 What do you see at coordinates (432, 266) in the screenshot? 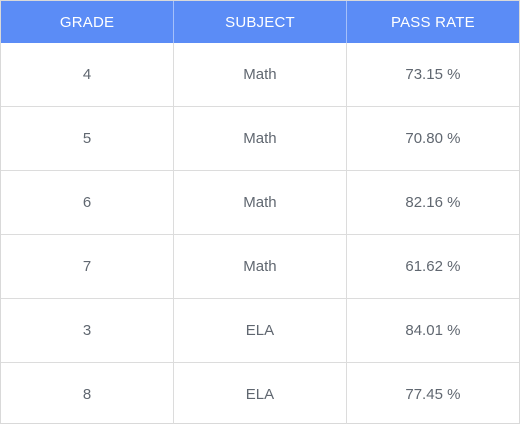
I see `cell-pass-rate: 61.62 %` at bounding box center [432, 266].